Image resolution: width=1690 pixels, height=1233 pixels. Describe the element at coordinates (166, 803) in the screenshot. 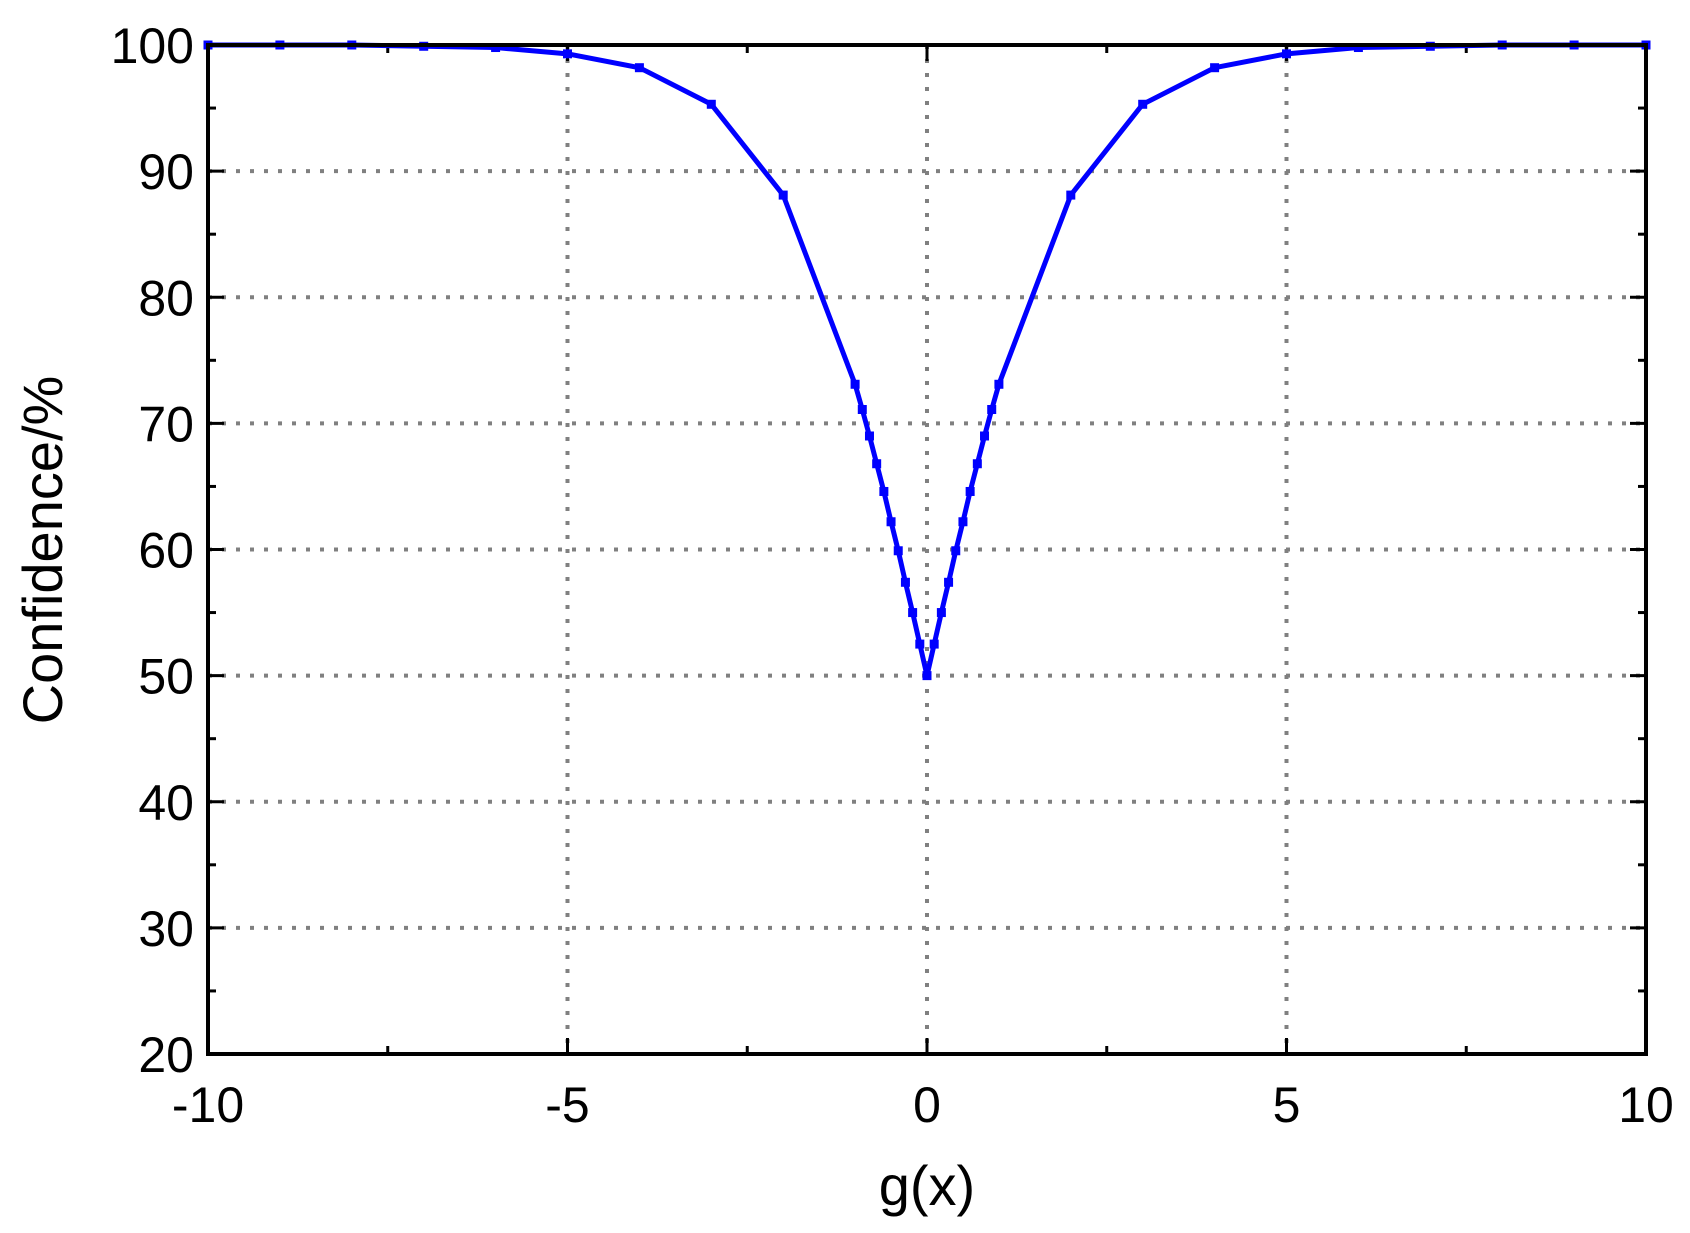

I see `y-tick-label: 40` at that location.